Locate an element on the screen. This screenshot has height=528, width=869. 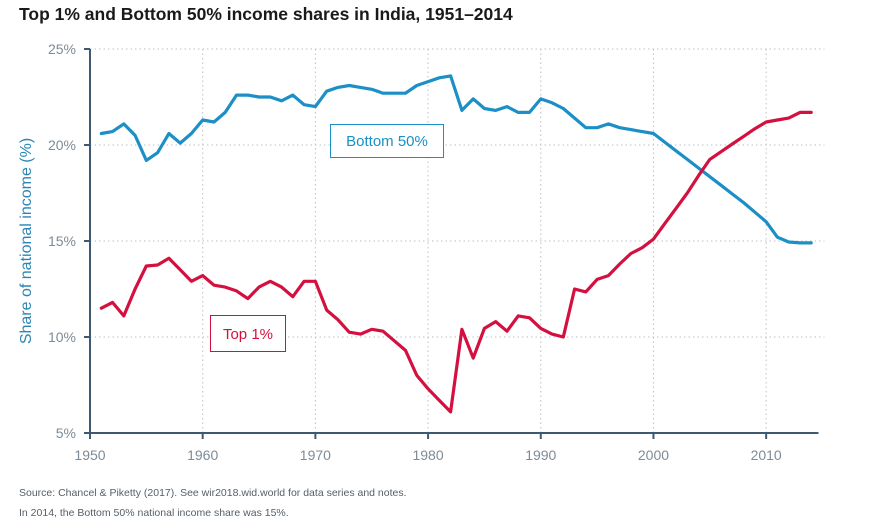
x-tick-label: 1960 is located at coordinates (202, 455).